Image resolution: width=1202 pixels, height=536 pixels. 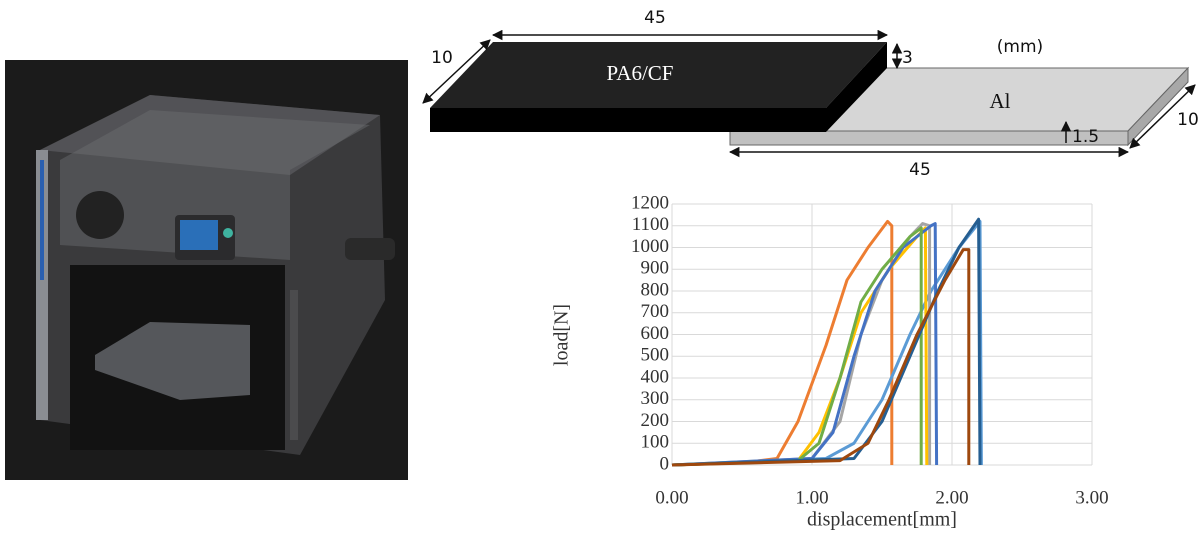 What do you see at coordinates (1091, 497) in the screenshot?
I see `x-tick-label: 3.00` at bounding box center [1091, 497].